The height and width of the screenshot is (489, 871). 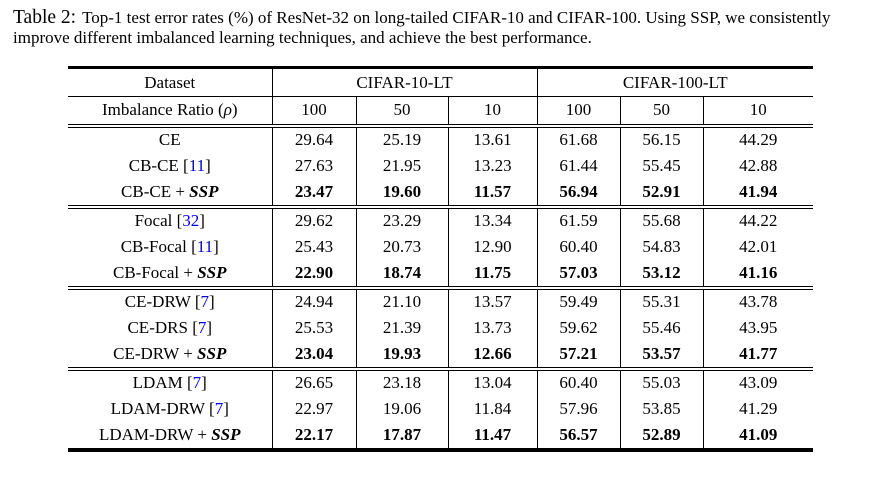 I want to click on table-row: CE-DRW [7] 24.94 21.10 13.57 59.49 55.31 43.78, so click(x=441, y=301).